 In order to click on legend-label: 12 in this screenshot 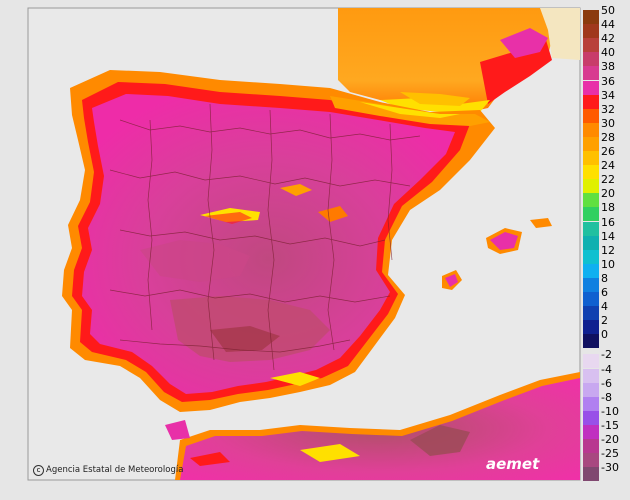, I will do `click(608, 250)`.